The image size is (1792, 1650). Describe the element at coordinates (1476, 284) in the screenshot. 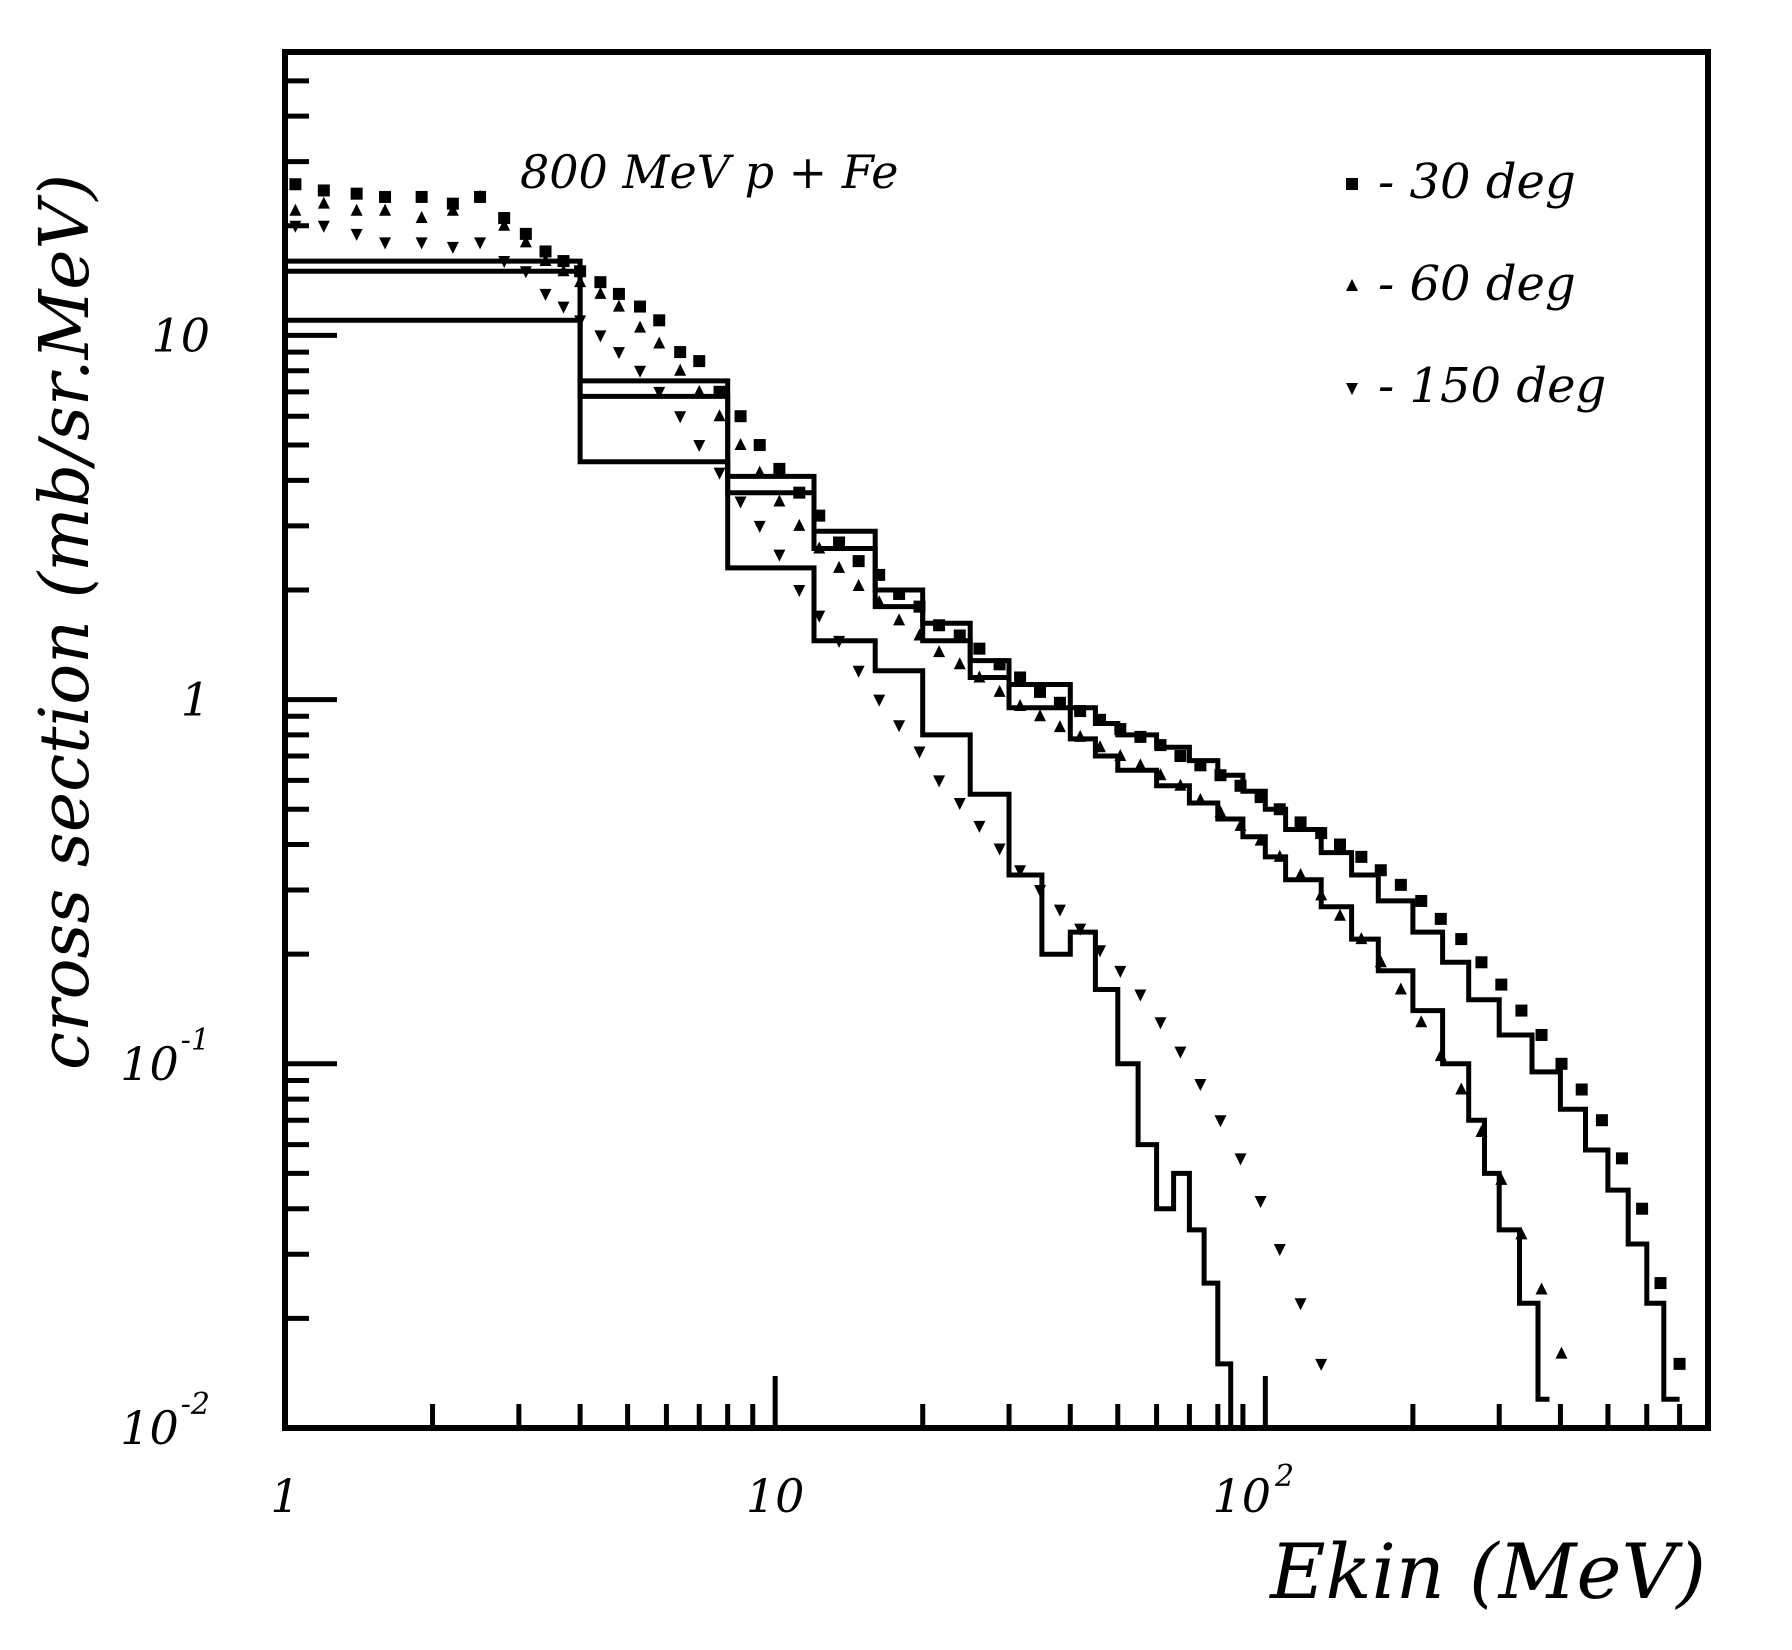

I see `legend: - 30 deg - 60 deg - 150 deg` at that location.